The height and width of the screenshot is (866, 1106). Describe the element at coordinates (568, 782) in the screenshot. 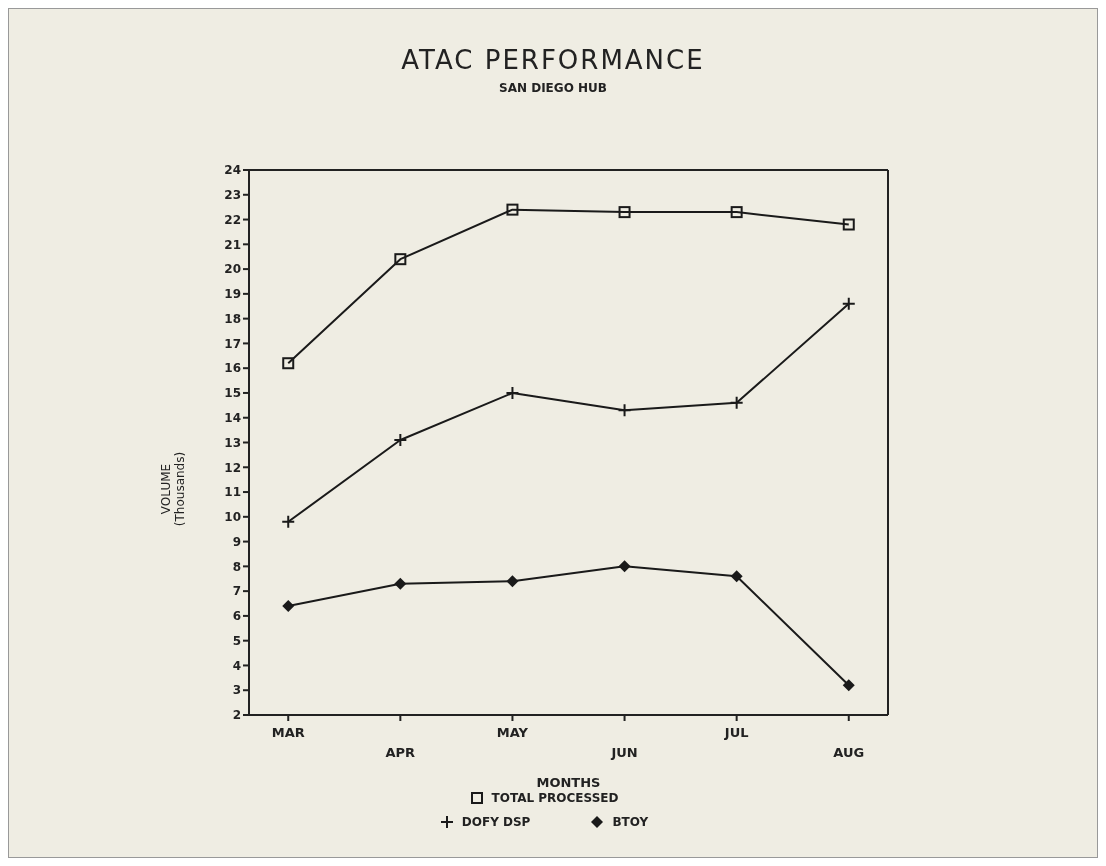

I see `x-axis-title: MONTHS` at that location.